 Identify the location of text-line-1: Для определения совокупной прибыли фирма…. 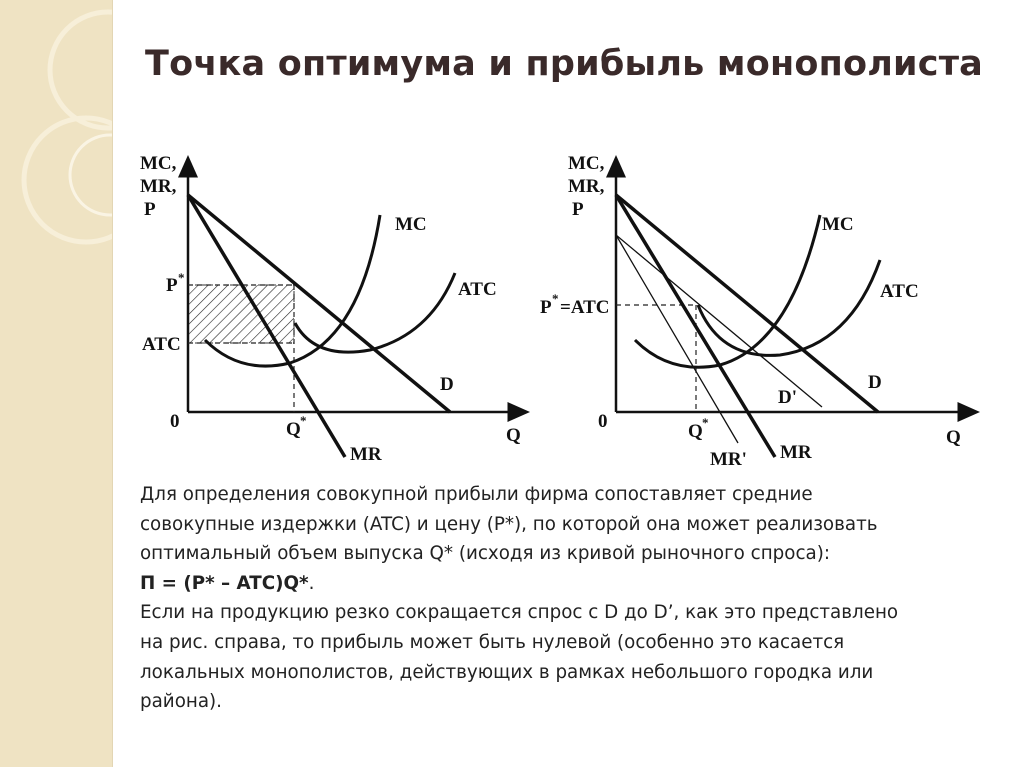
(476, 494).